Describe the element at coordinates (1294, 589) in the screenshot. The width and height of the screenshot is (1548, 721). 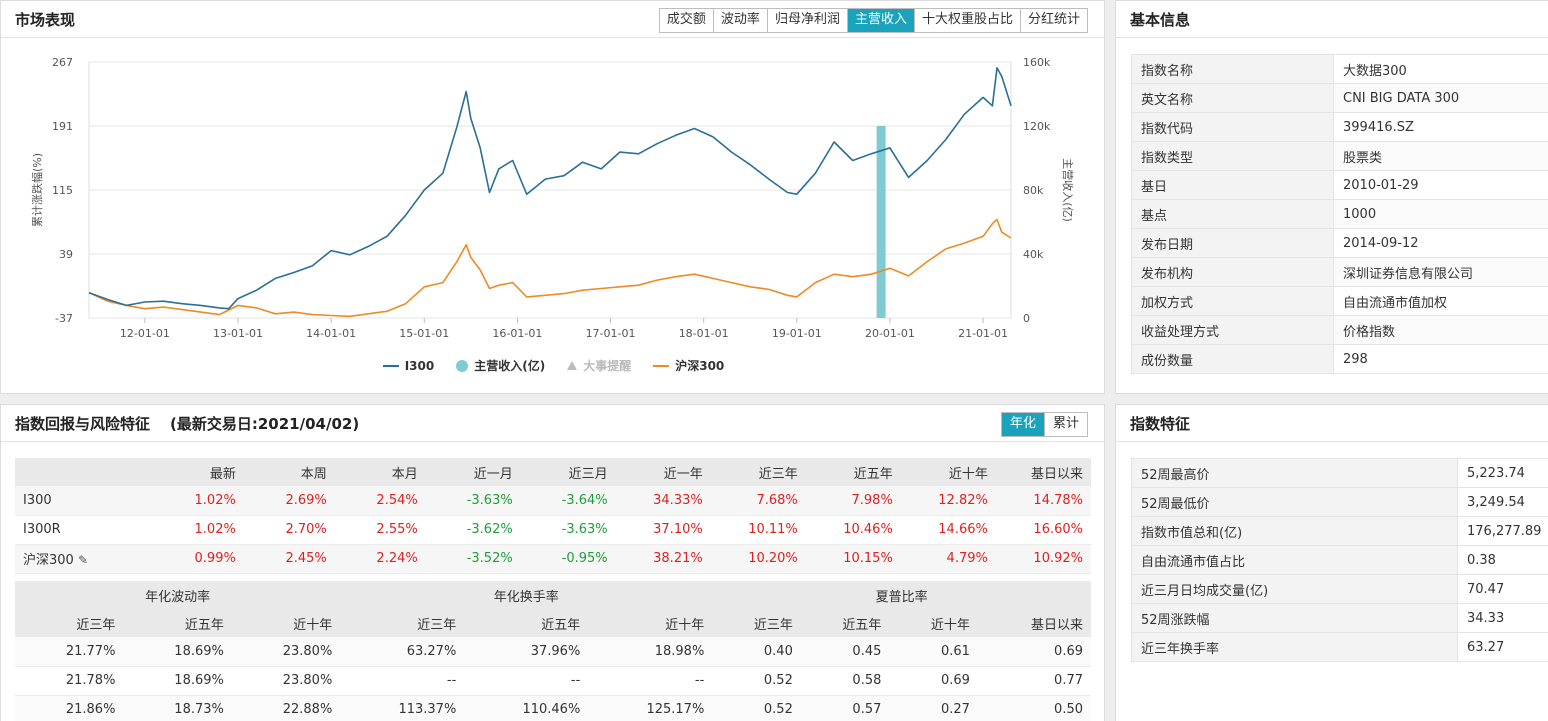
I see `info-key: 近三月日均成交量(亿)` at that location.